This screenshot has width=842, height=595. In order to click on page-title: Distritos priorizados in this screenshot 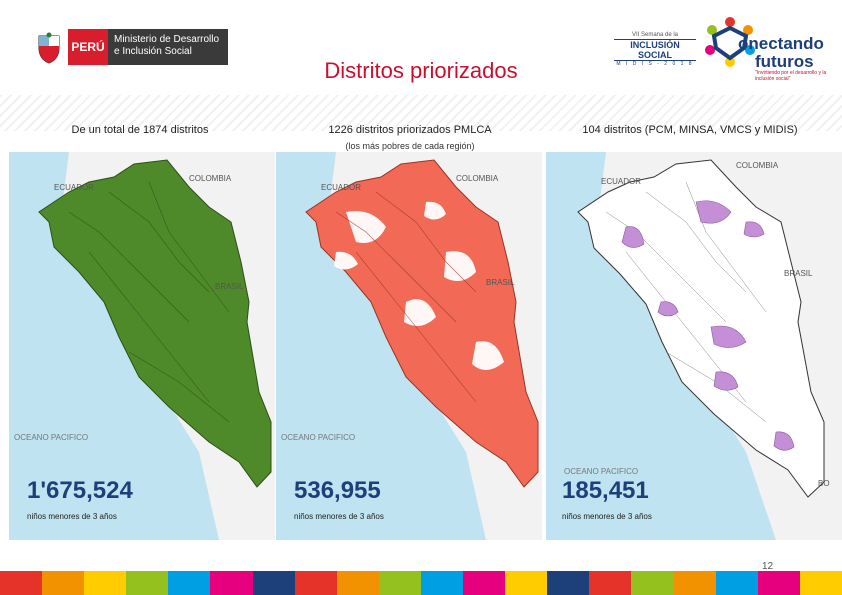, I will do `click(421, 70)`.